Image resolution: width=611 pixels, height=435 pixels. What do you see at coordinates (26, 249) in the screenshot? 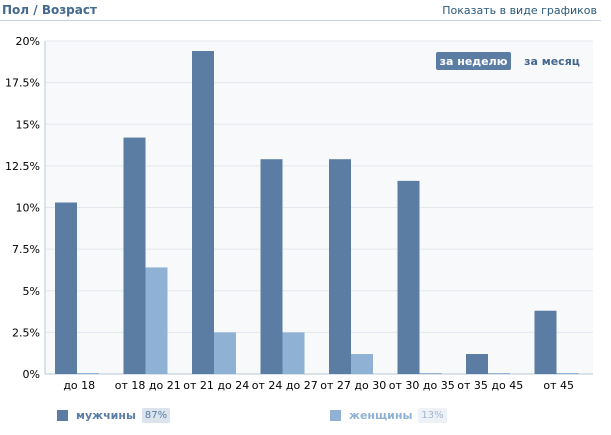
I see `y-tick-label: 7.5%` at bounding box center [26, 249].